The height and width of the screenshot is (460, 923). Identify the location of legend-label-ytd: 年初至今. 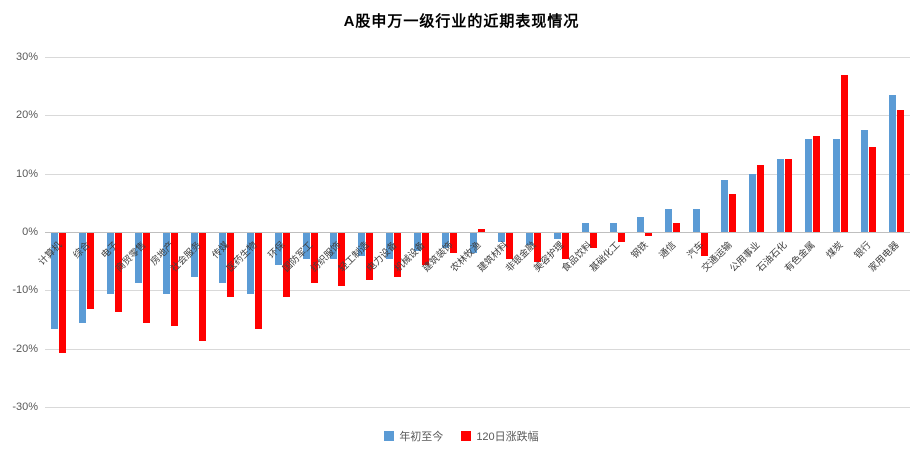
(421, 437).